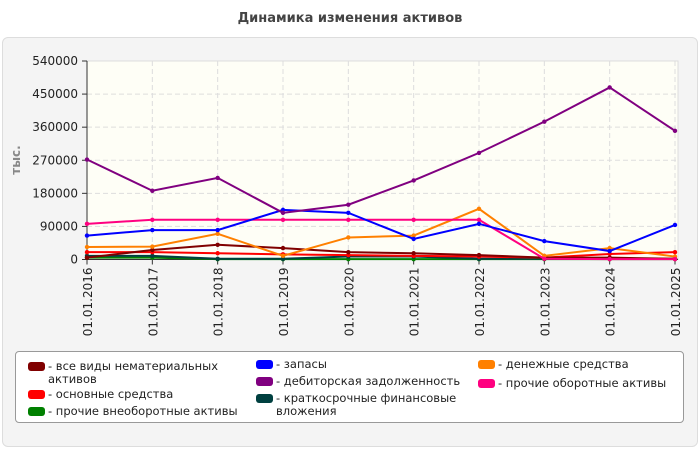 The width and height of the screenshot is (700, 450). I want to click on chart-title: Динамика изменения активов, so click(350, 18).